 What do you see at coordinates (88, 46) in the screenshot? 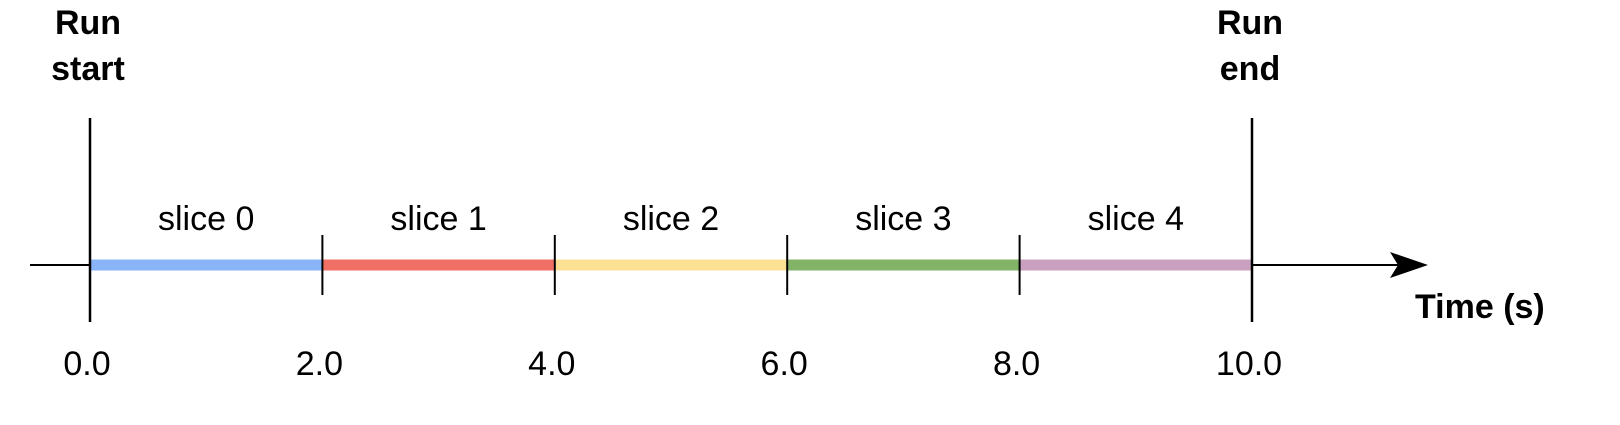
I see `run-start-label: Run start` at bounding box center [88, 46].